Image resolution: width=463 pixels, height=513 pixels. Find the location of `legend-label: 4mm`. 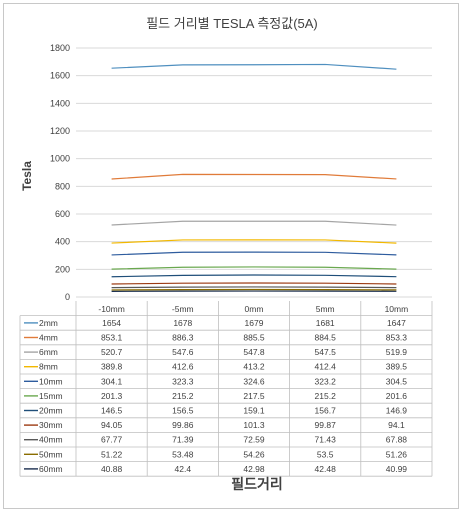

legend-label: 4mm is located at coordinates (48, 338).